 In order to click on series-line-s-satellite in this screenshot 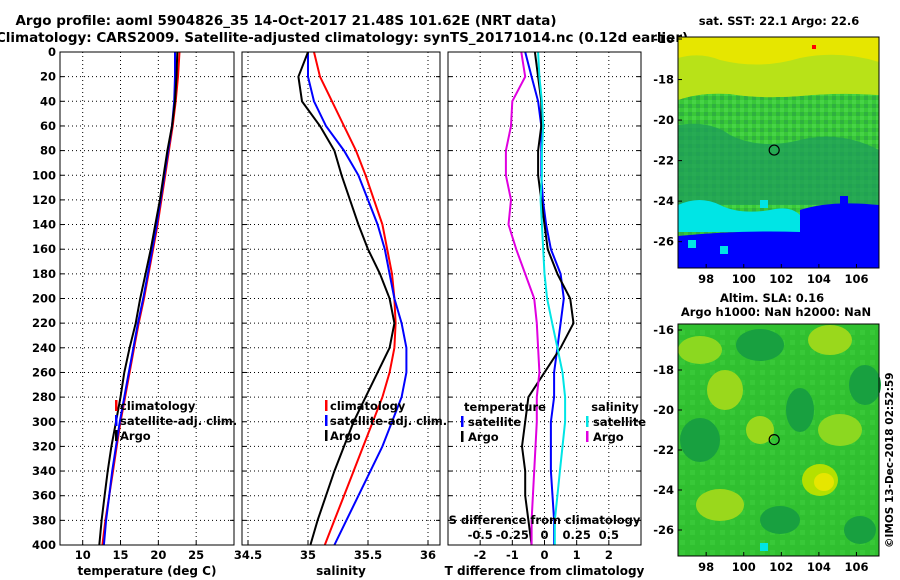, I will do `click(552, 298)`.